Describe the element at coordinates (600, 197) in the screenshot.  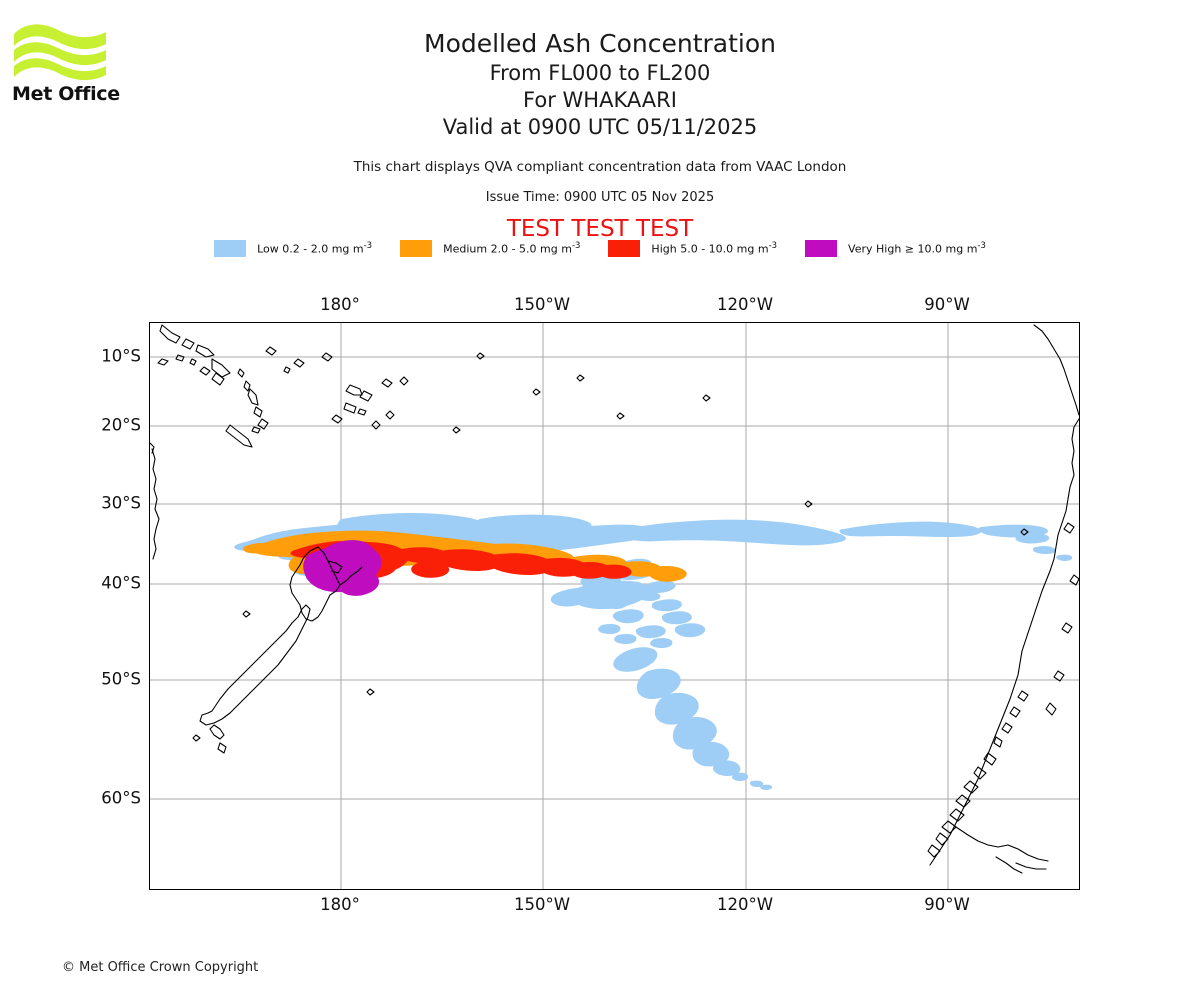
I see `issue-time: Issue Time: 0900 UTC 05 Nov 2025` at that location.